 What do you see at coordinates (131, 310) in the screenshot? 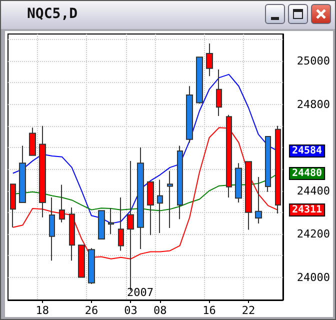
I see `x-tick-label: 03` at bounding box center [131, 310].